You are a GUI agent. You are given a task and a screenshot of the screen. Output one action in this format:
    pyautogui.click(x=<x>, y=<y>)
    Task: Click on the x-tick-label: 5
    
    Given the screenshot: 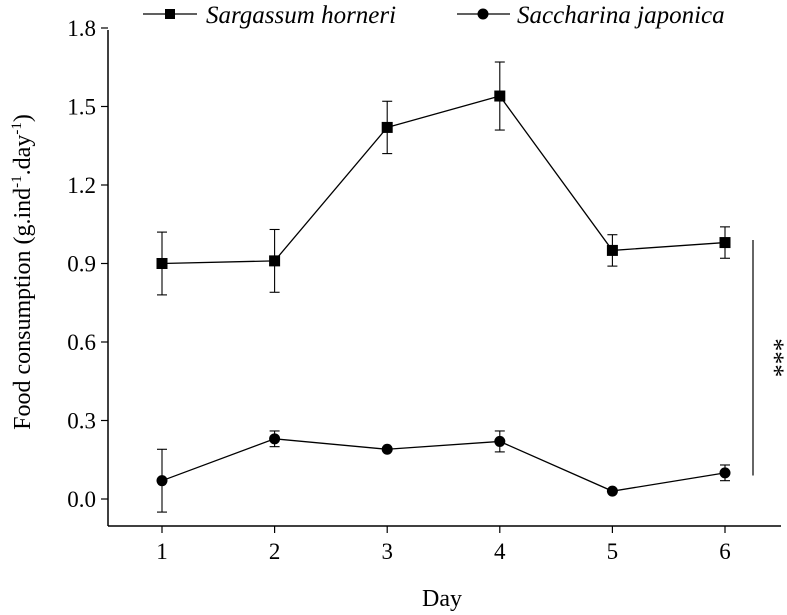 What is the action you would take?
    pyautogui.click(x=613, y=551)
    